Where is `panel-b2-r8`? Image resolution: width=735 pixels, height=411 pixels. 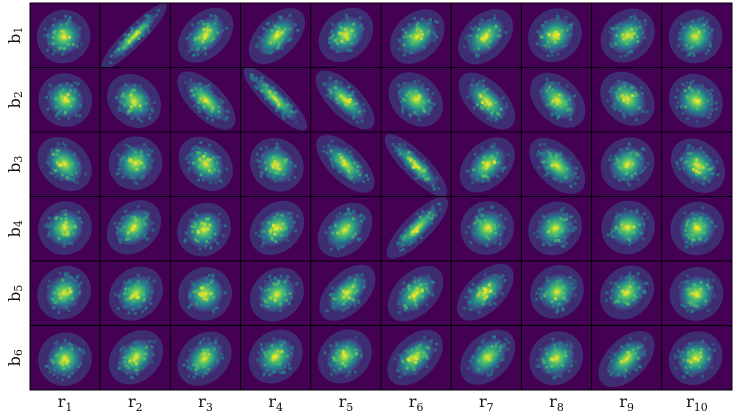 panel-b2-r8 is located at coordinates (556, 100).